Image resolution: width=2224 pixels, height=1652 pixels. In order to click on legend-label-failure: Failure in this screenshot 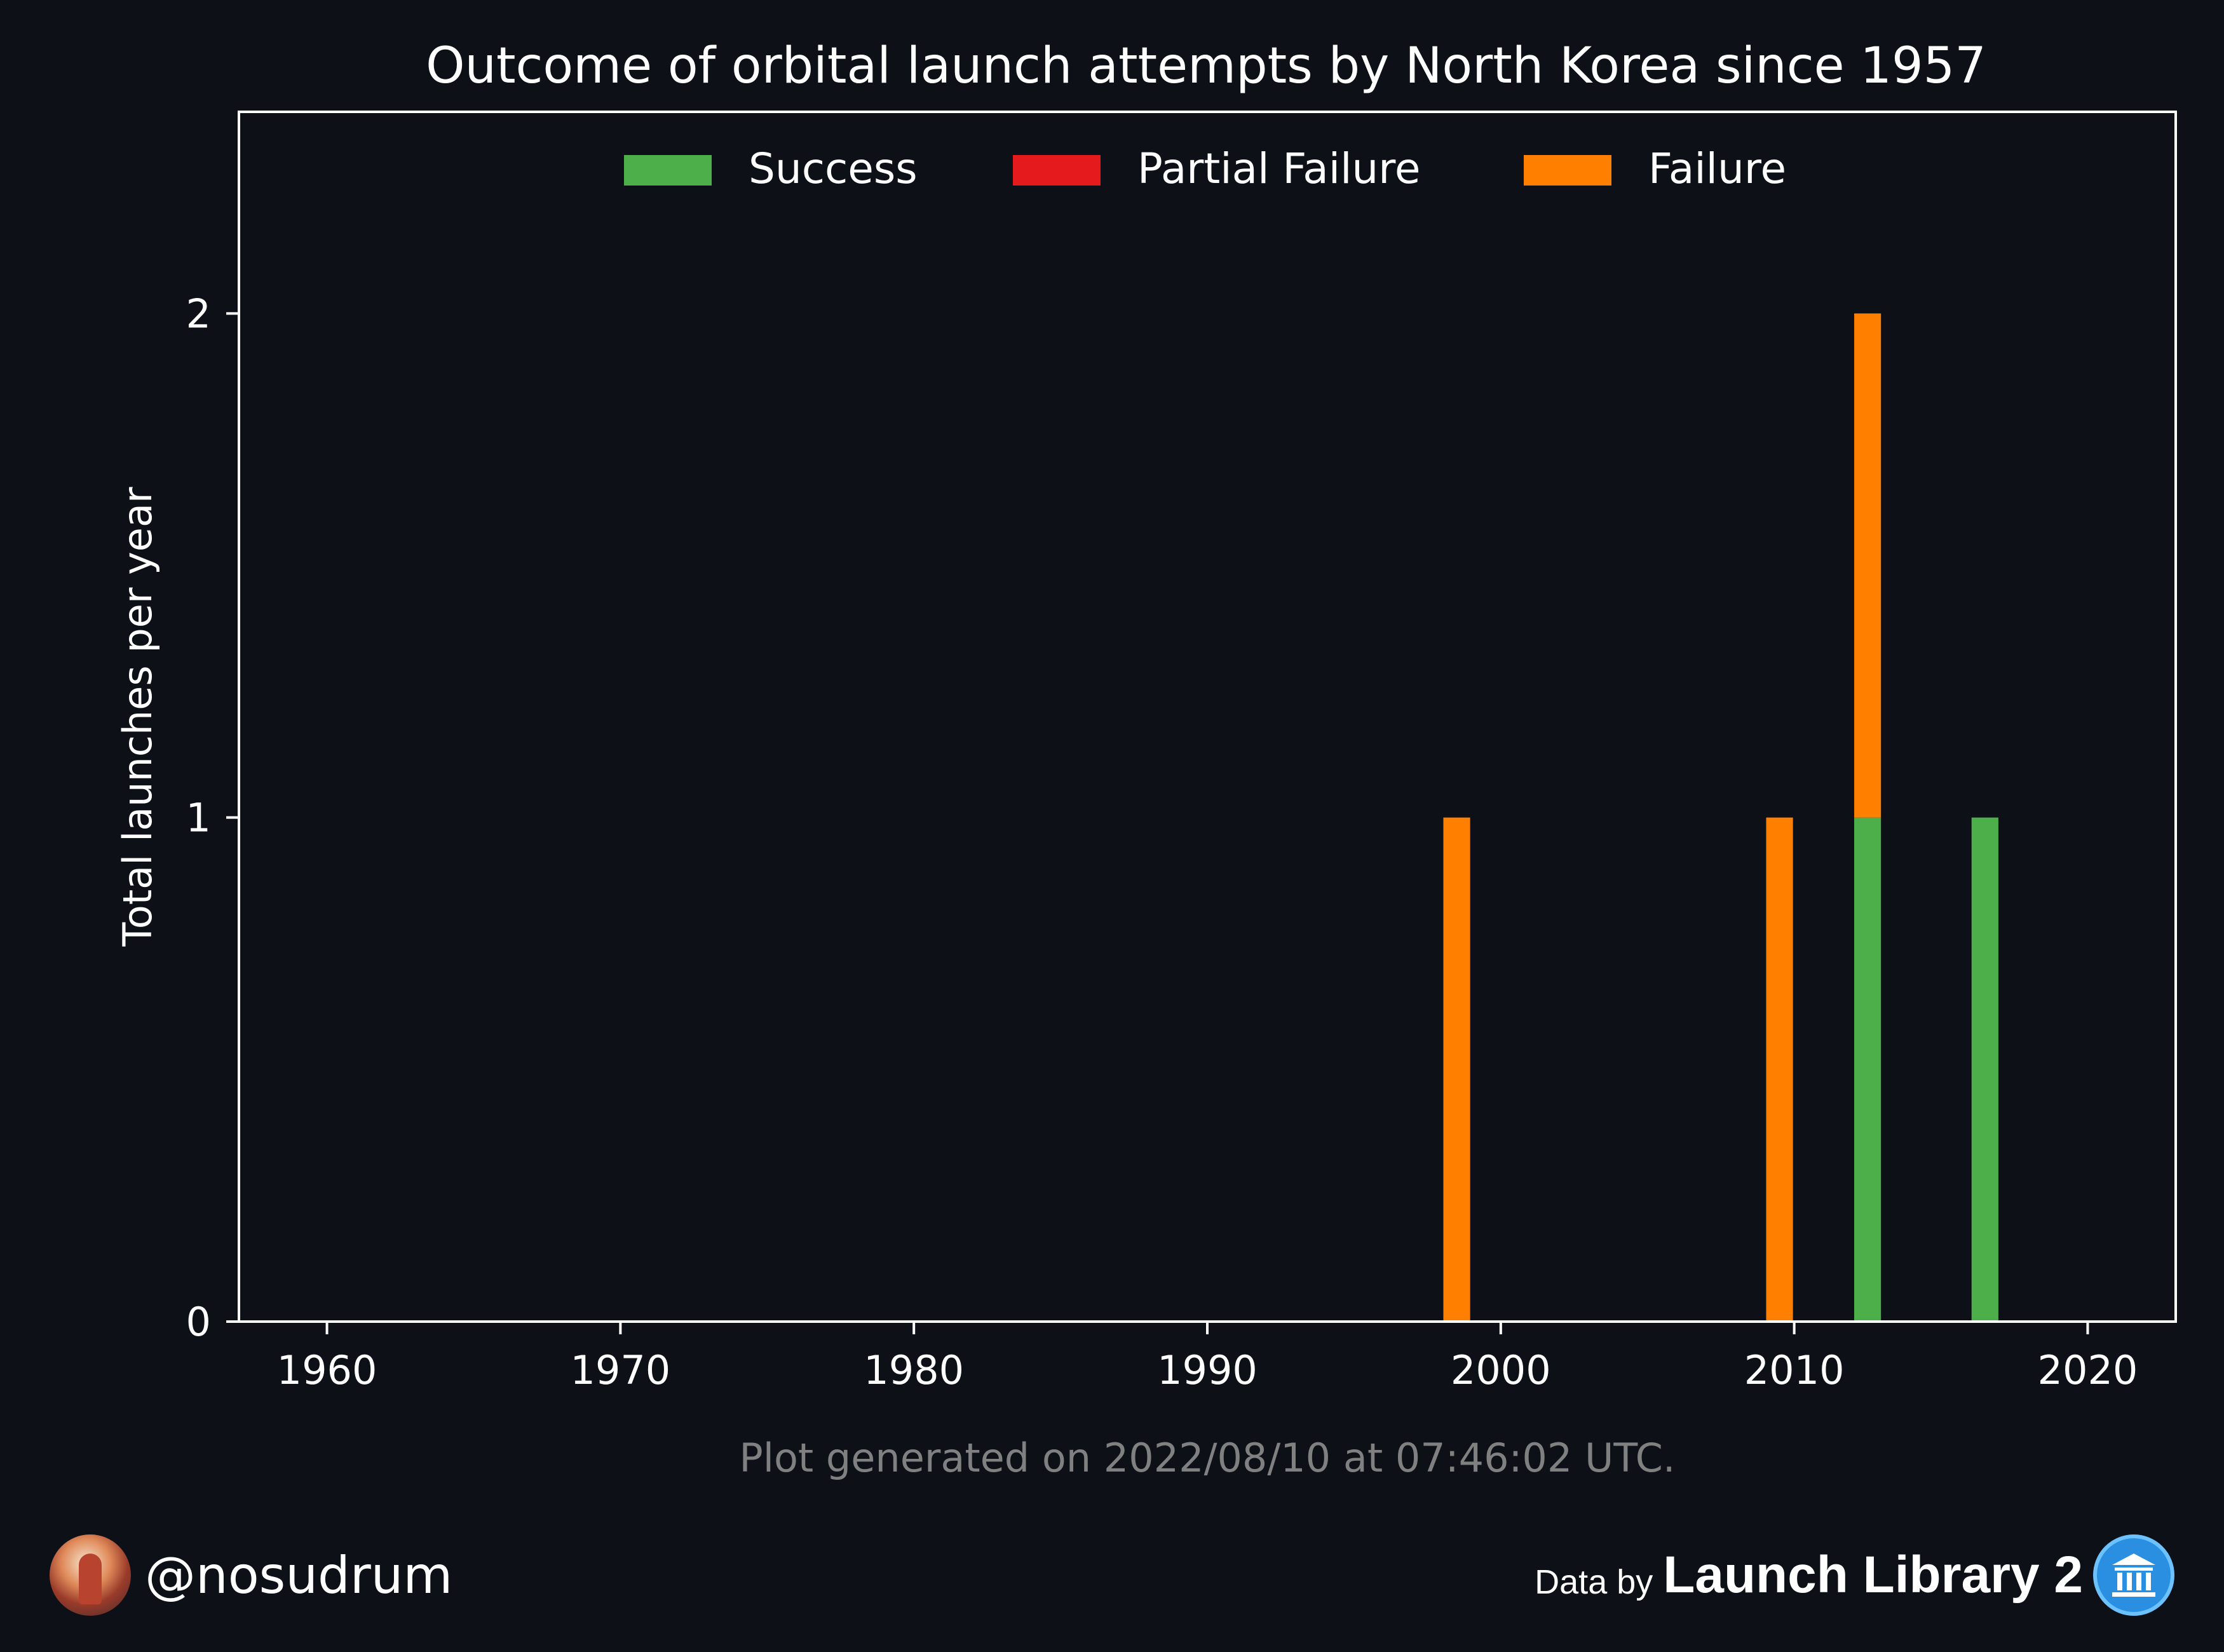, I will do `click(1717, 168)`.